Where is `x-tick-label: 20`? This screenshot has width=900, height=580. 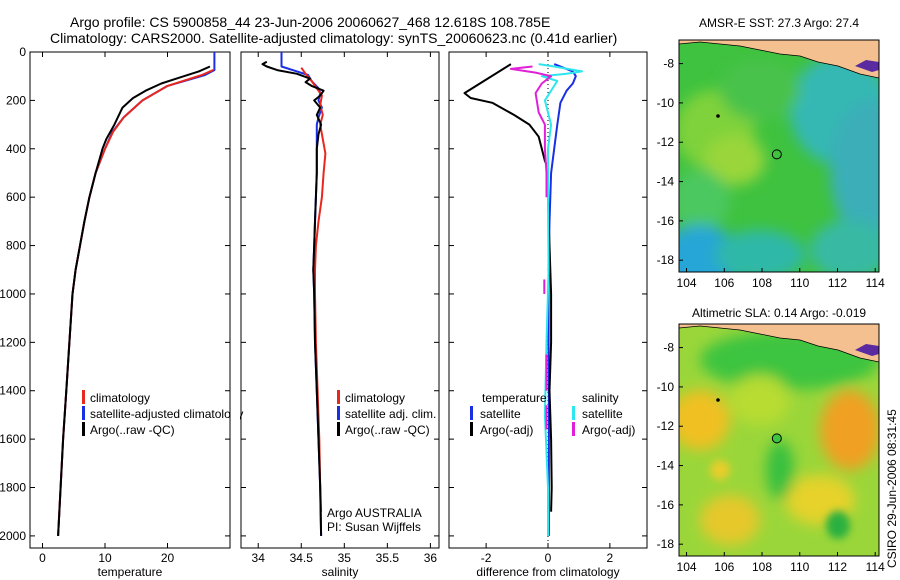 x-tick-label: 20 is located at coordinates (168, 558).